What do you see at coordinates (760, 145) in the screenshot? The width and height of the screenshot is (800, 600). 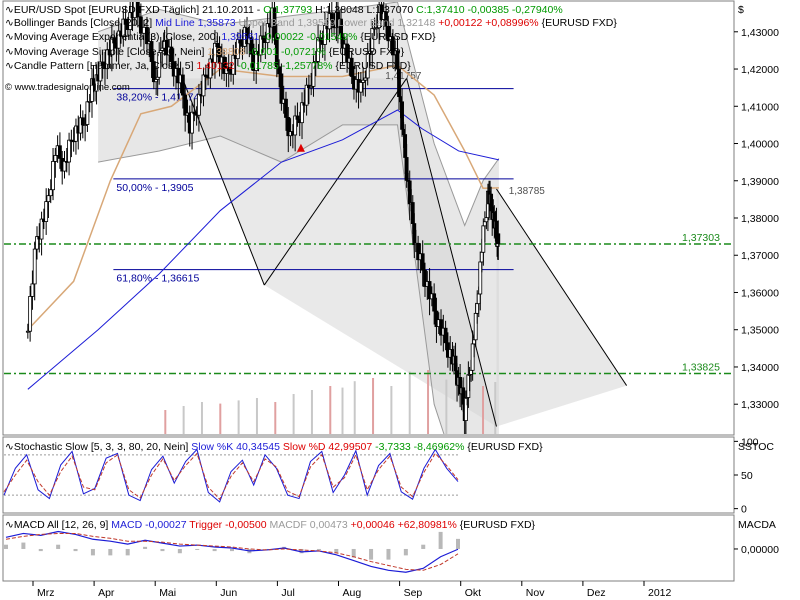 I see `price-axis-label: 1,40000` at bounding box center [760, 145].